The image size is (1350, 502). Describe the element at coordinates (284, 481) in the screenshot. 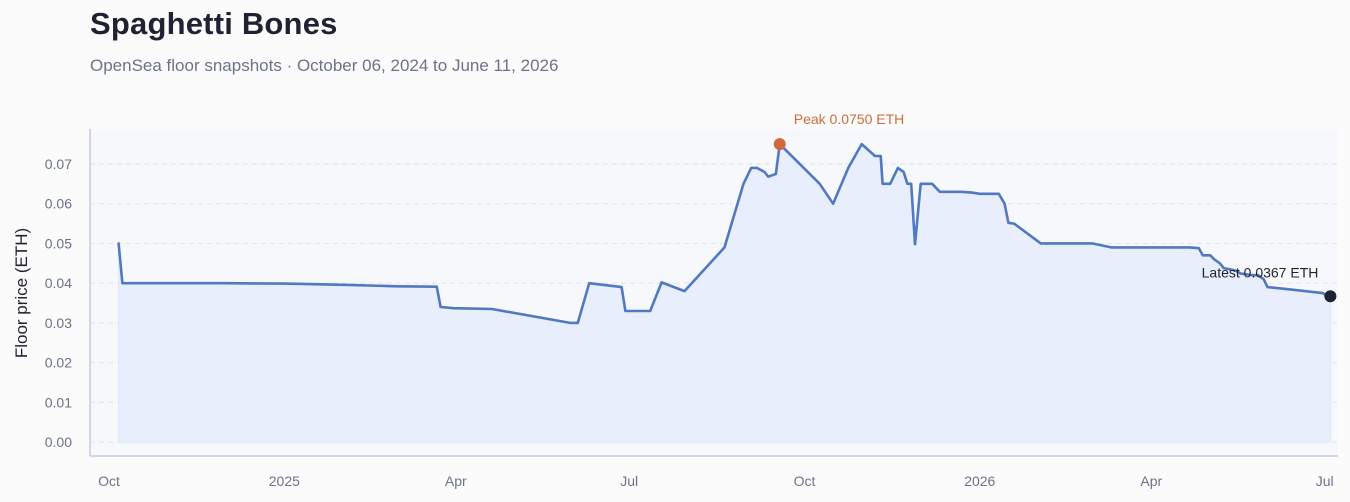

I see `x-tick-label: 2025` at that location.